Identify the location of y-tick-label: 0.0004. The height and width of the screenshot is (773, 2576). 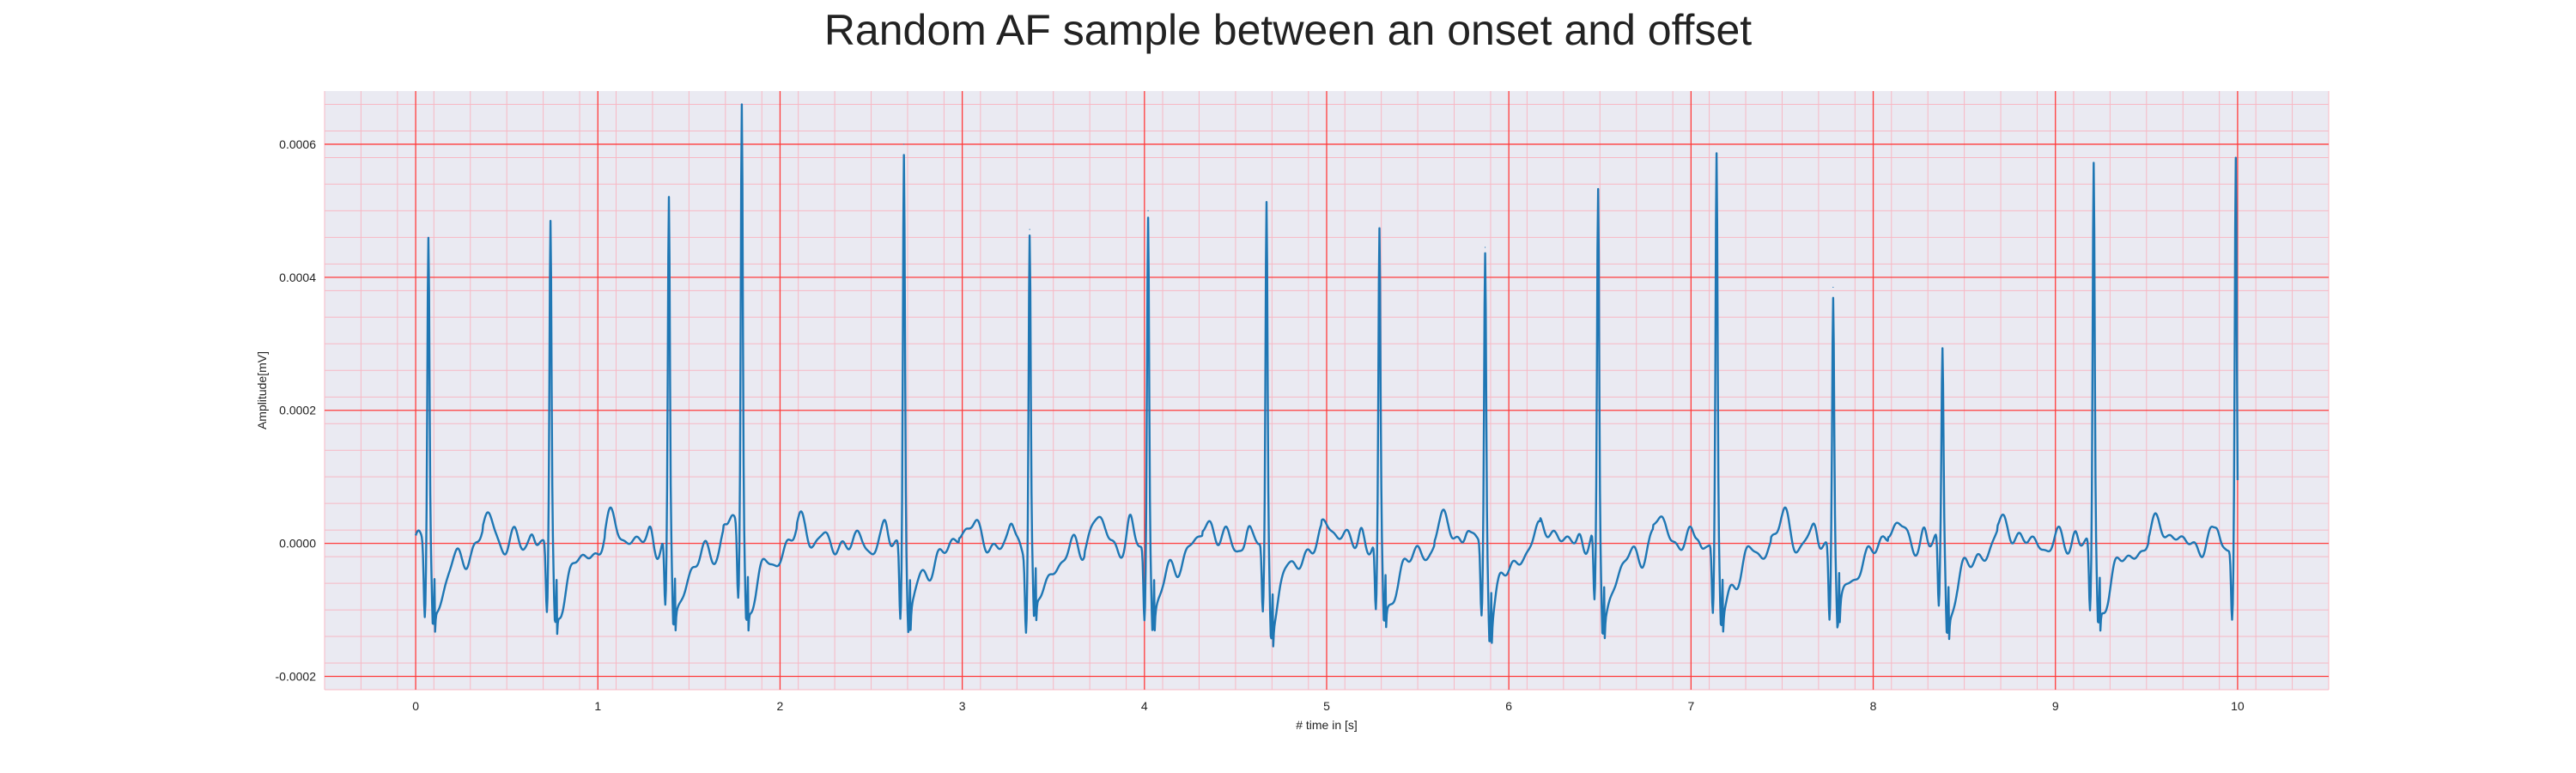
(297, 277).